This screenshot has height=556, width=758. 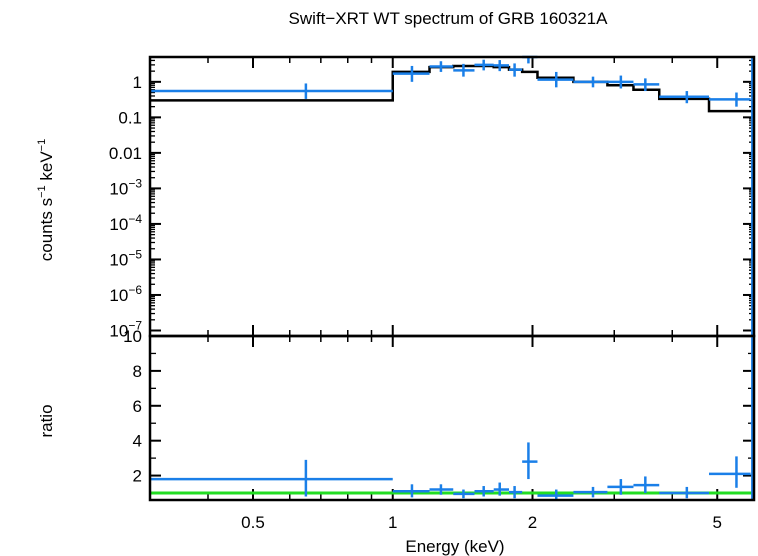 I want to click on y-tick-label: 10⁻⁴, so click(x=125, y=223).